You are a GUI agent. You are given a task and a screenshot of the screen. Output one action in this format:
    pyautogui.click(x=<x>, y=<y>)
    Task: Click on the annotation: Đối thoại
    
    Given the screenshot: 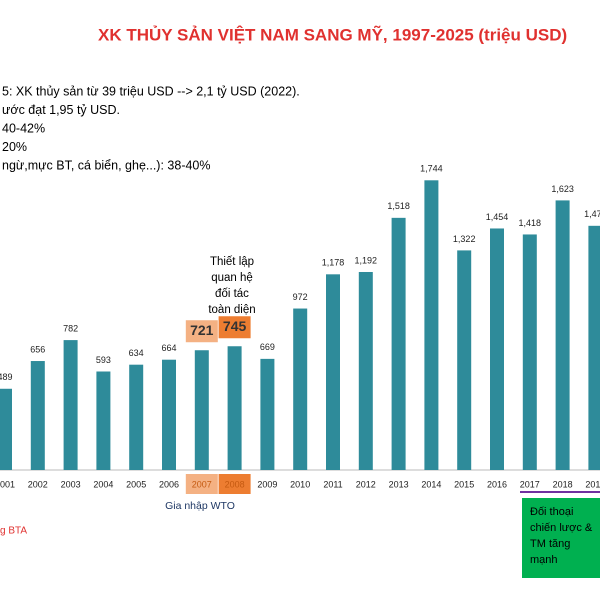 What is the action you would take?
    pyautogui.click(x=551, y=512)
    